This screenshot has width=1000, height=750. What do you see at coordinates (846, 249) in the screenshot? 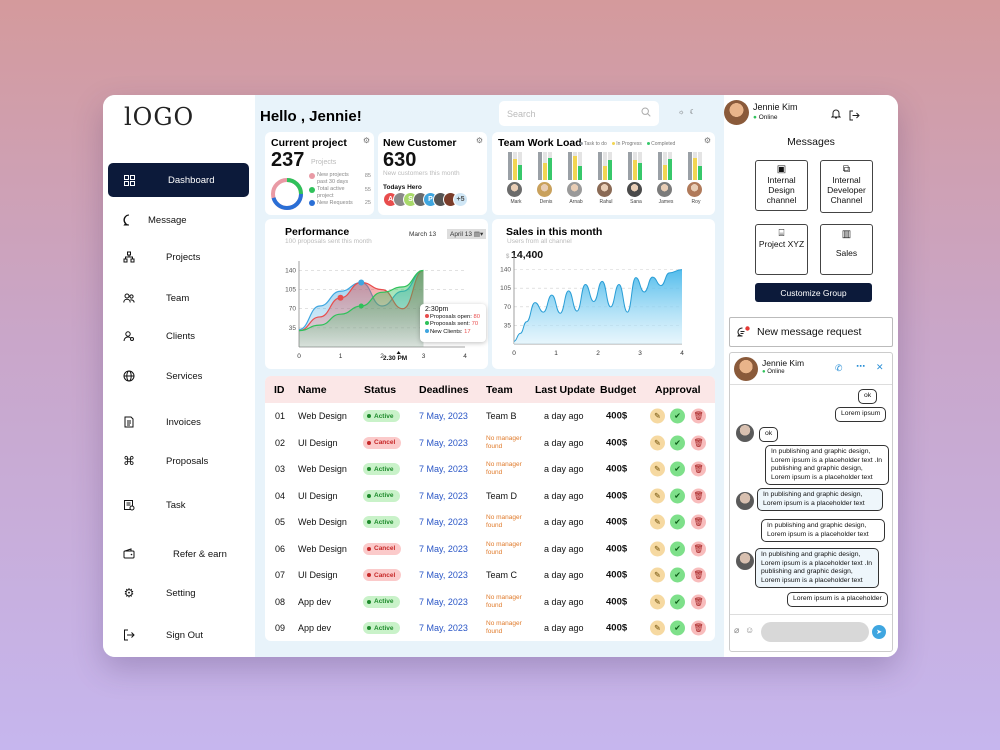
I see `group-sales: ▥ Sales` at bounding box center [846, 249].